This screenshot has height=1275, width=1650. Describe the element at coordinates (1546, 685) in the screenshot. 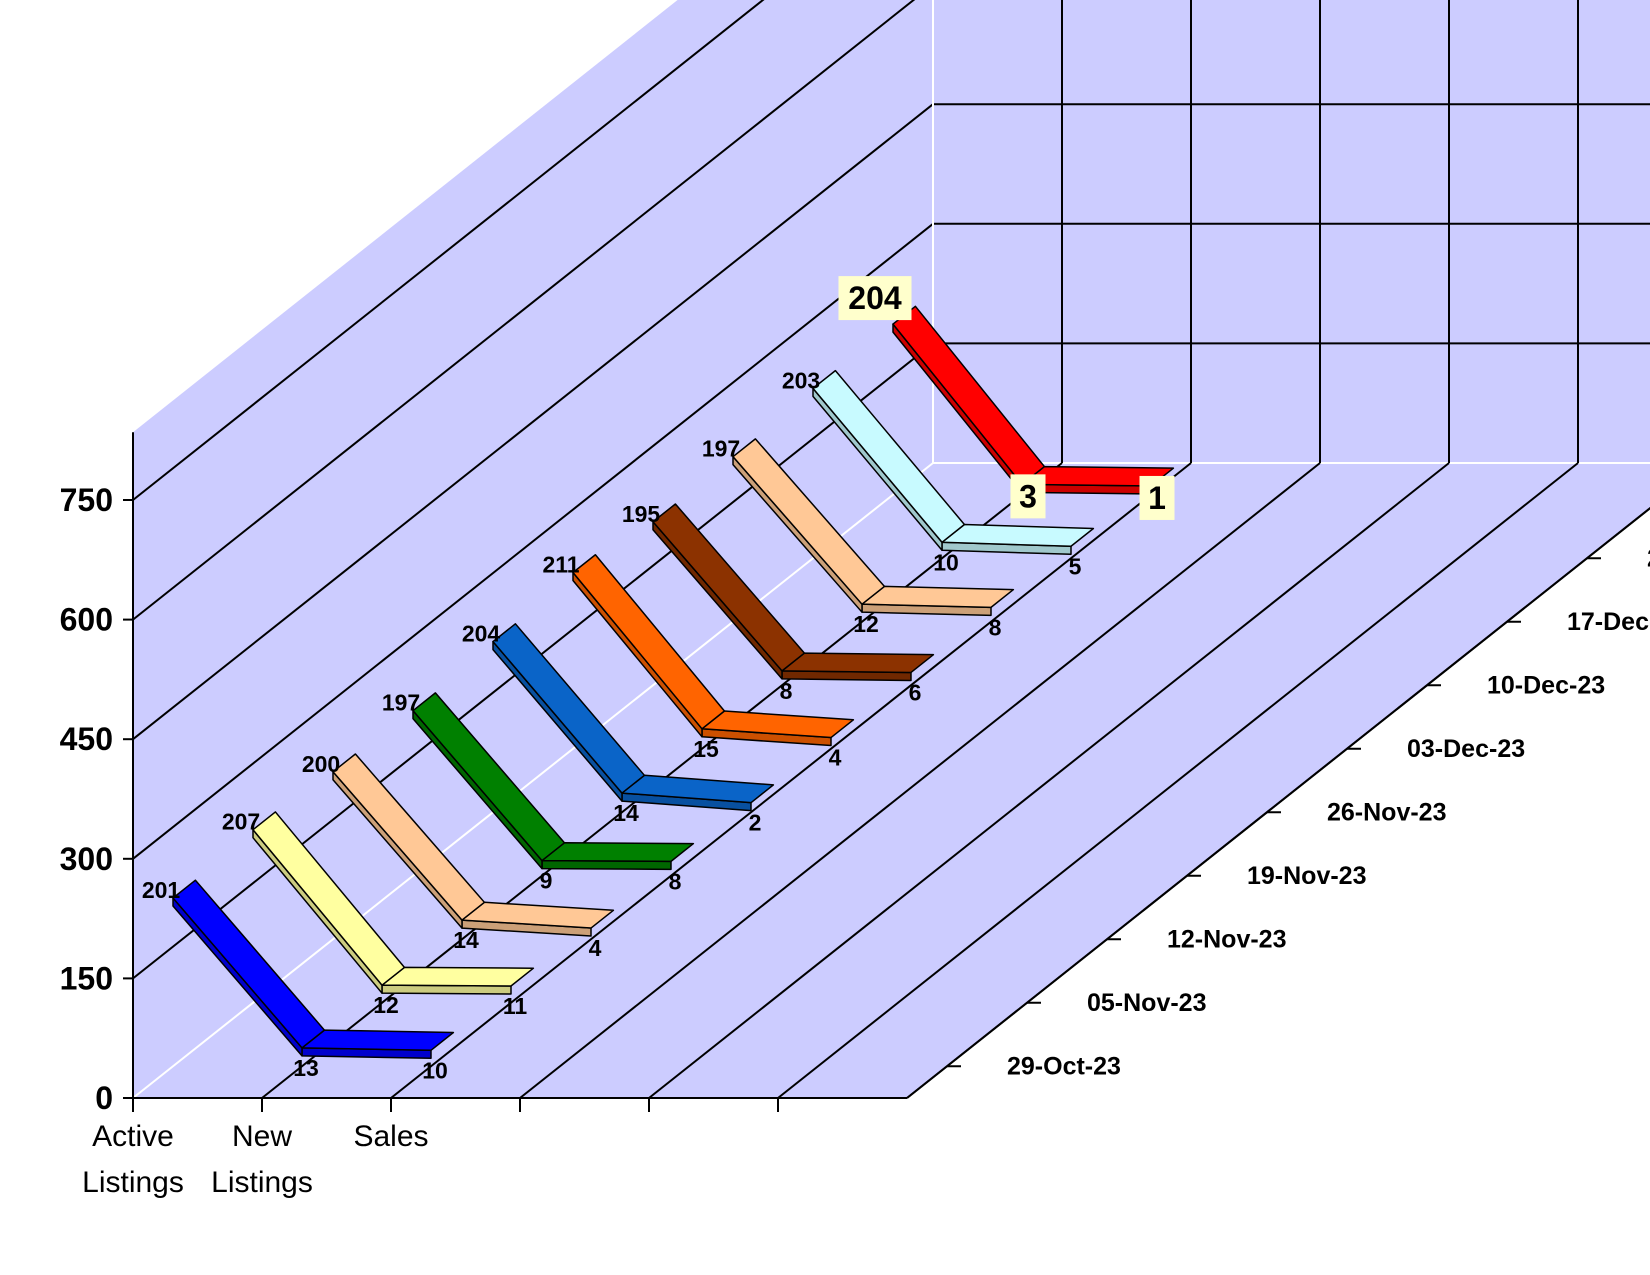

I see `depth-tick-label: 10-Dec-23` at that location.